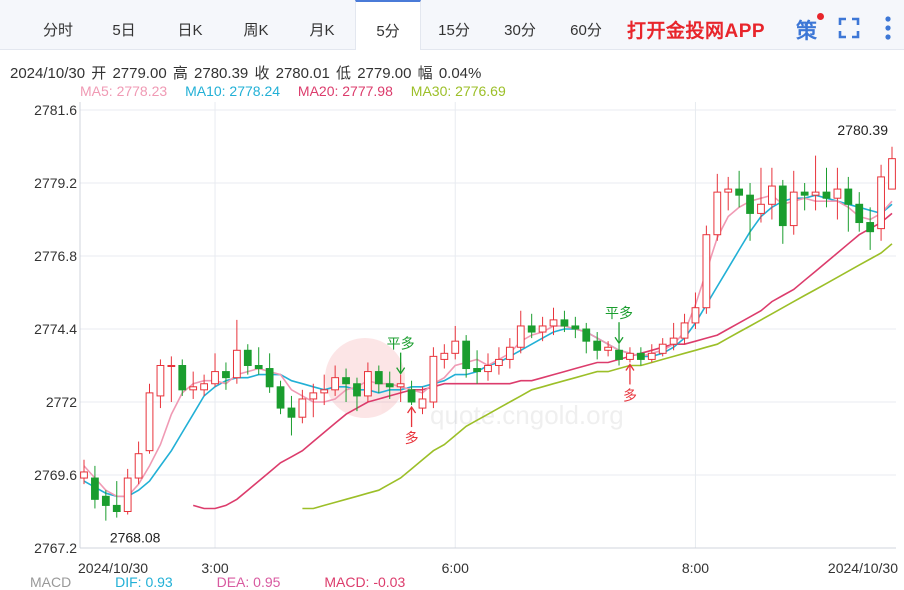  What do you see at coordinates (520, 30) in the screenshot?
I see `tab-30min: 30分` at bounding box center [520, 30].